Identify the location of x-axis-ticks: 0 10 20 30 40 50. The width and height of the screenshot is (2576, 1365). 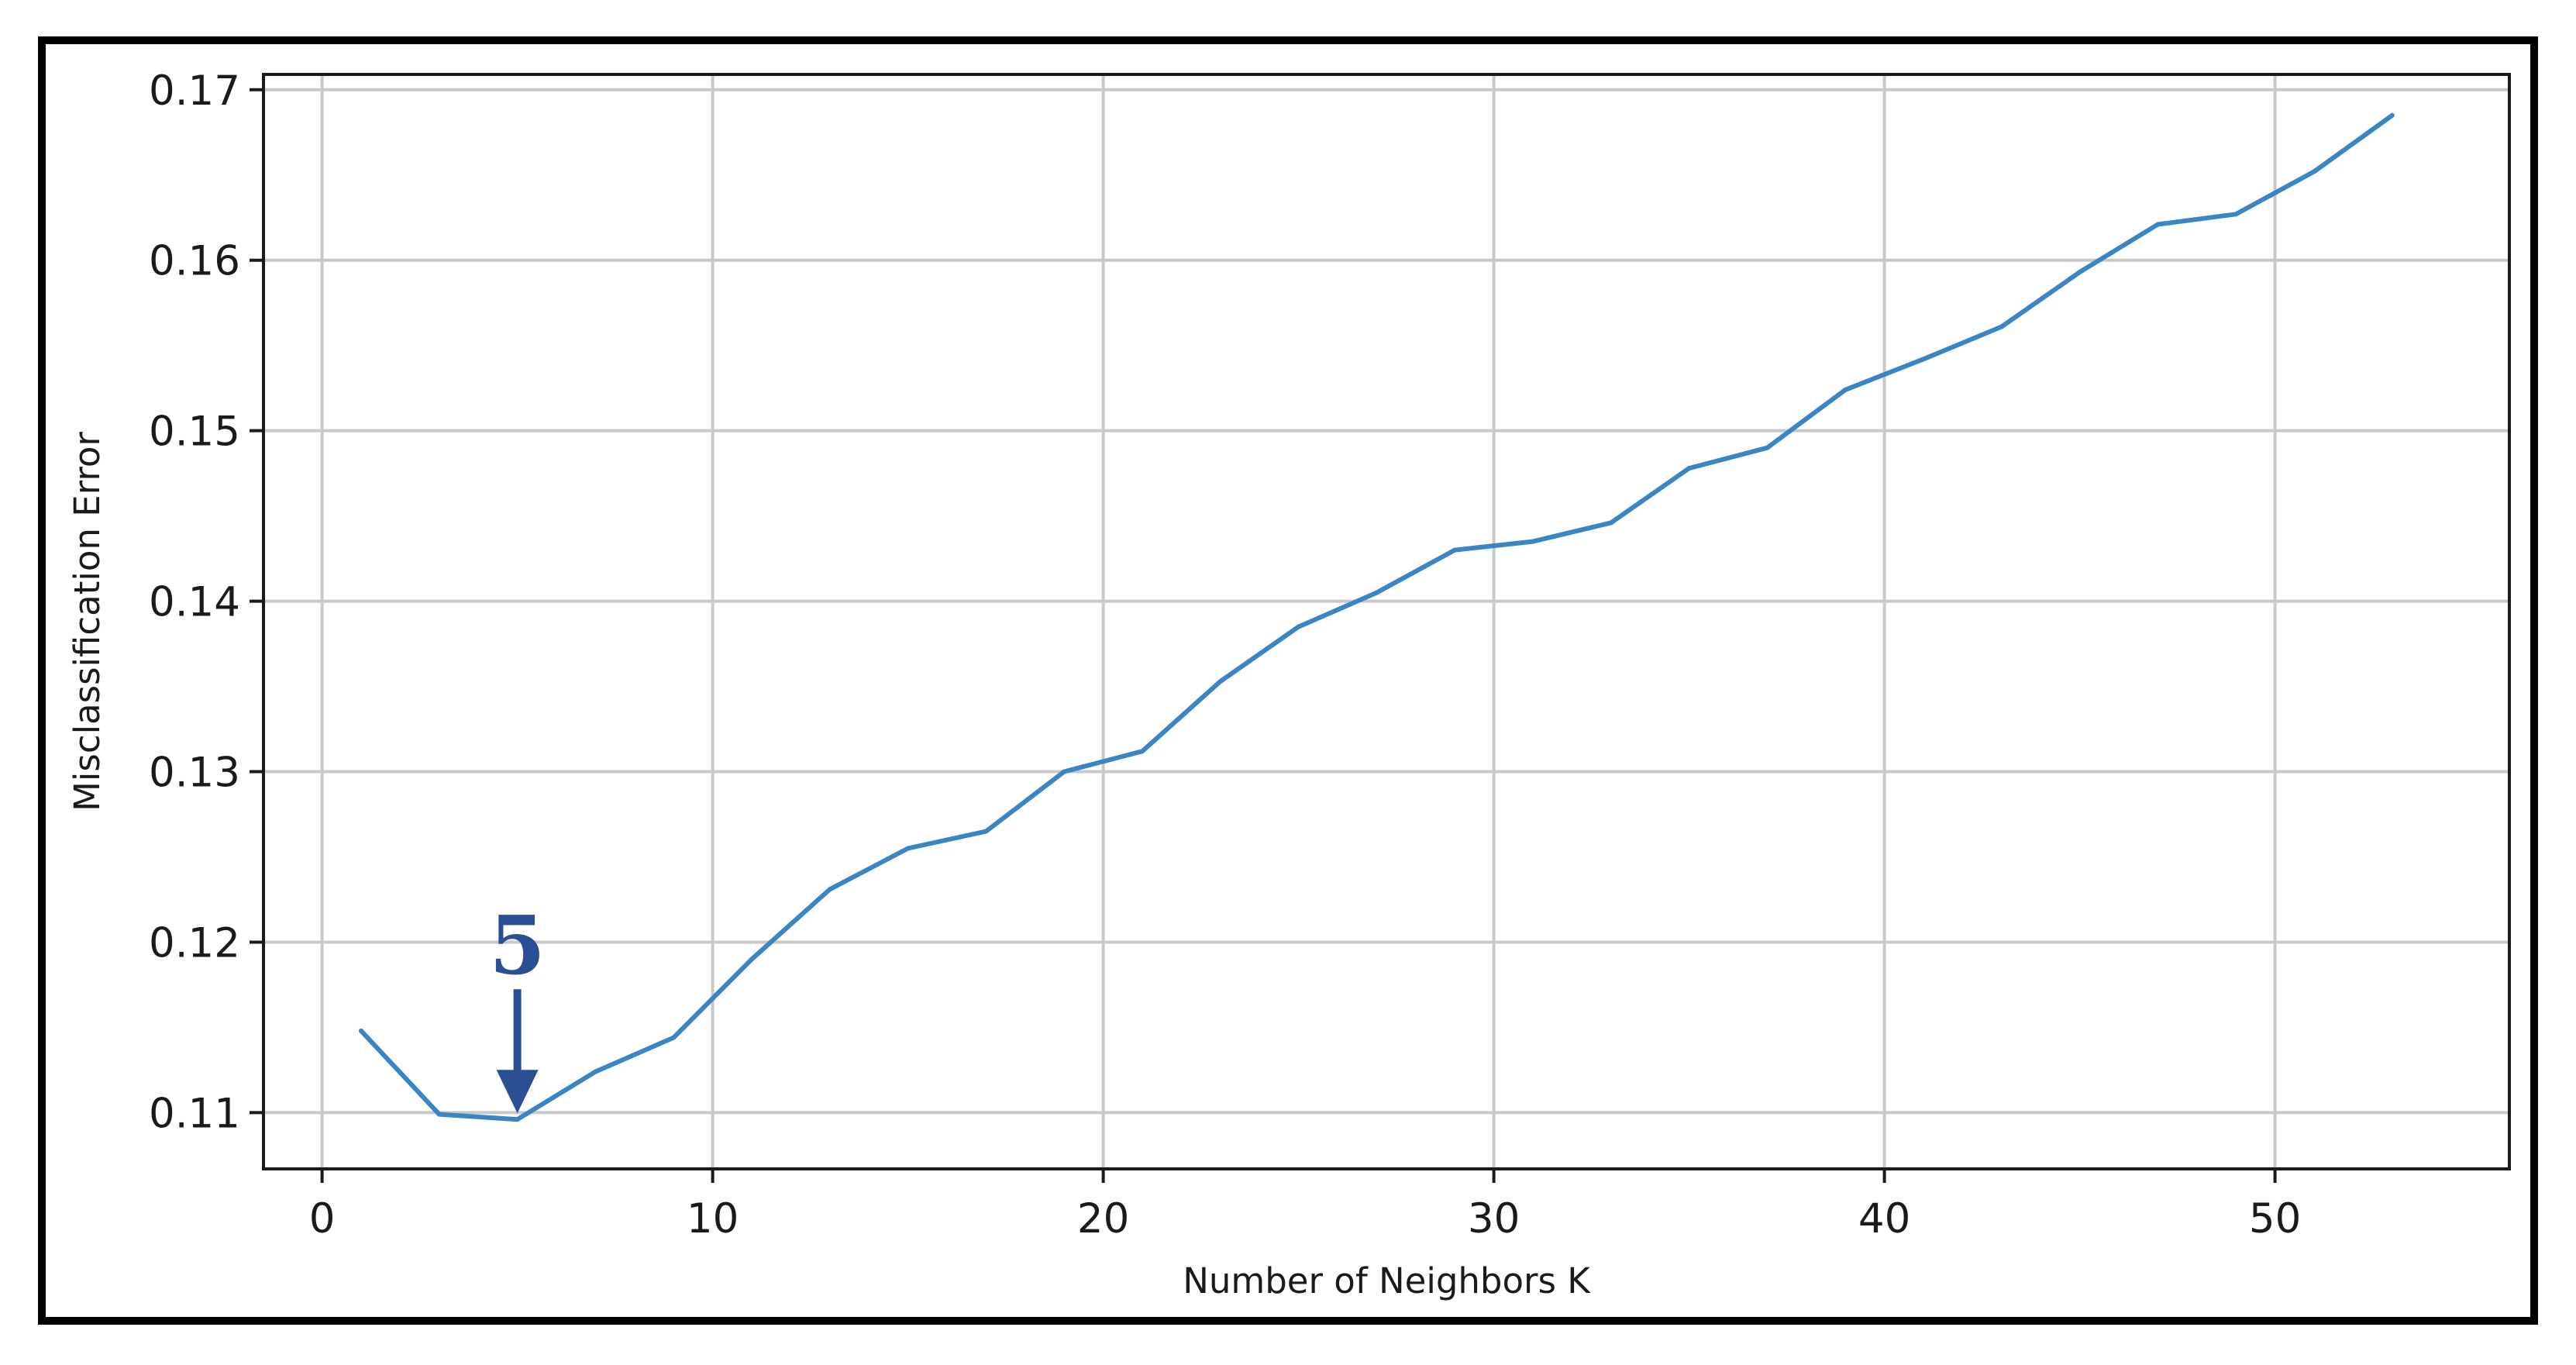
(1305, 1206).